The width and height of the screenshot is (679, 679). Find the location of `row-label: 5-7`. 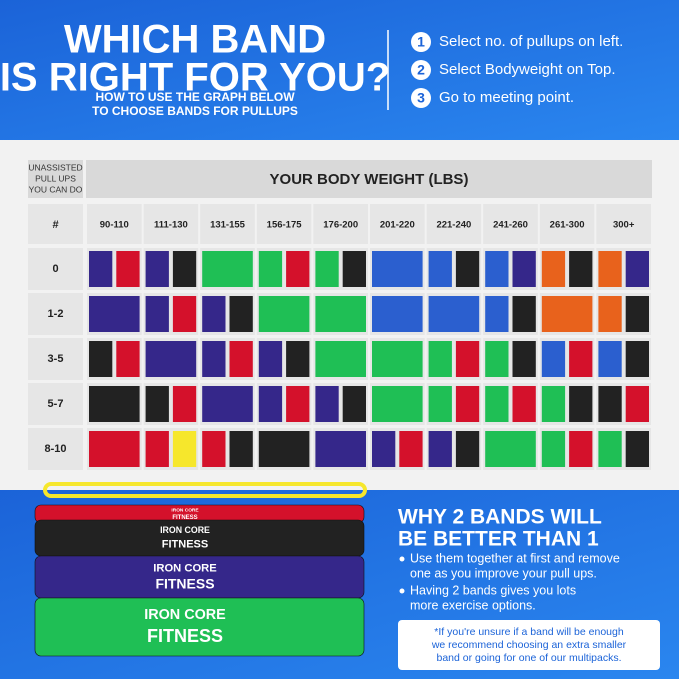

row-label: 5-7 is located at coordinates (56, 404).